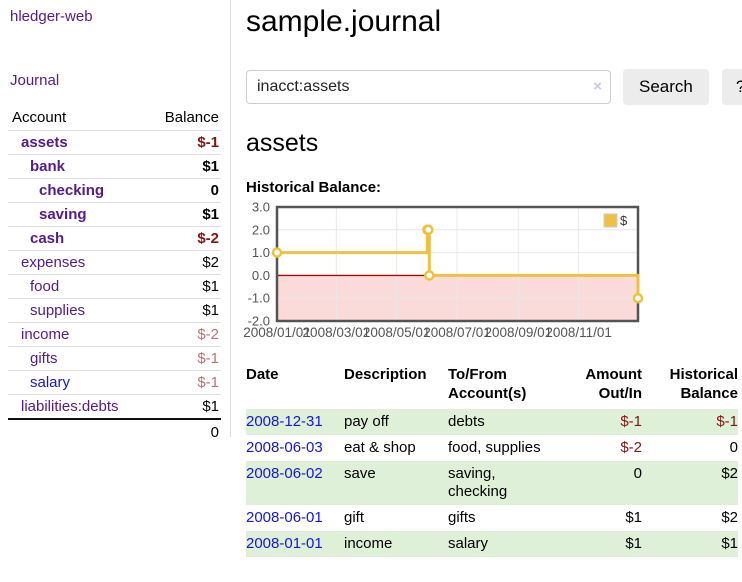 The height and width of the screenshot is (582, 742). I want to click on x-axis-tick-label: 2008/09/01, so click(519, 332).